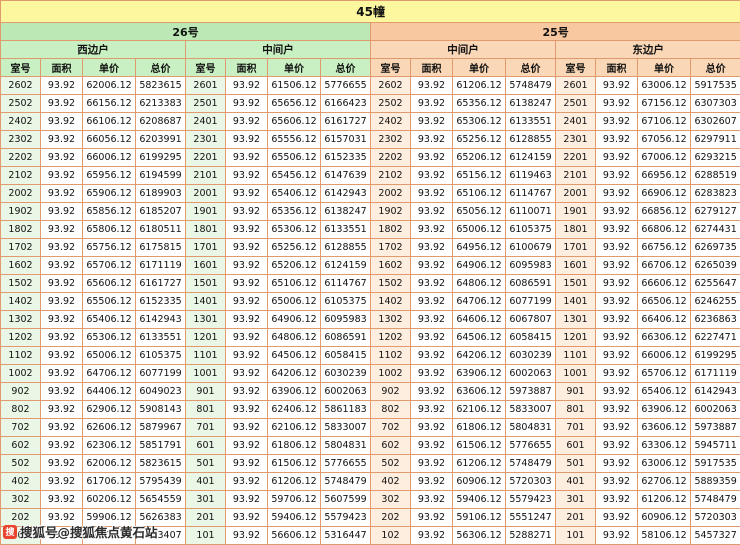 This screenshot has height=545, width=740. Describe the element at coordinates (20, 247) in the screenshot. I see `room-cell: 1702` at that location.